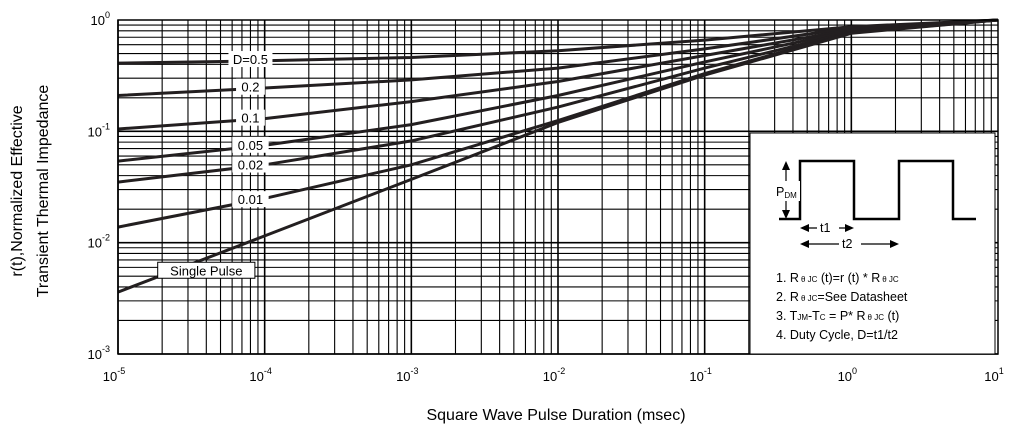 This screenshot has width=1011, height=430. Describe the element at coordinates (100, 19) in the screenshot. I see `y-tick-label: 10⁰` at that location.